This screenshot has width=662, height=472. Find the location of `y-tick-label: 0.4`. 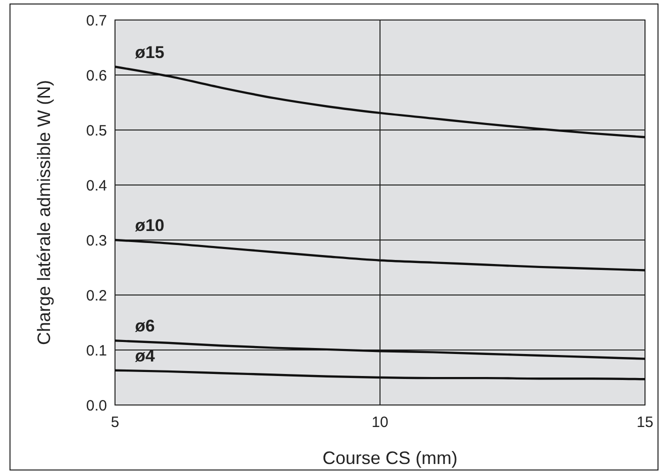

y-tick-label: 0.4 is located at coordinates (96, 185).